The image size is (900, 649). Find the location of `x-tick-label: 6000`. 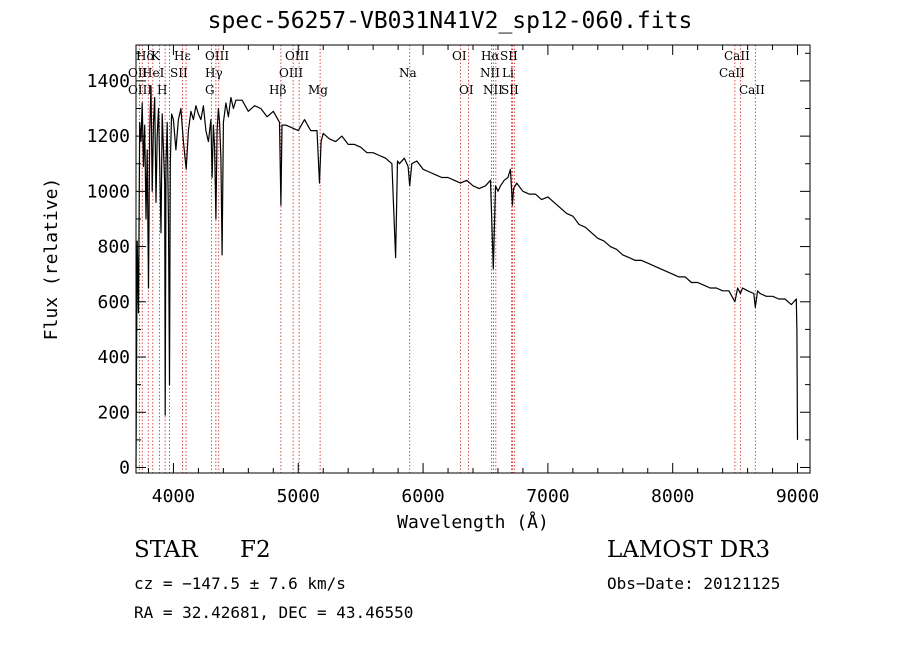

x-tick-label: 6000 is located at coordinates (422, 496).